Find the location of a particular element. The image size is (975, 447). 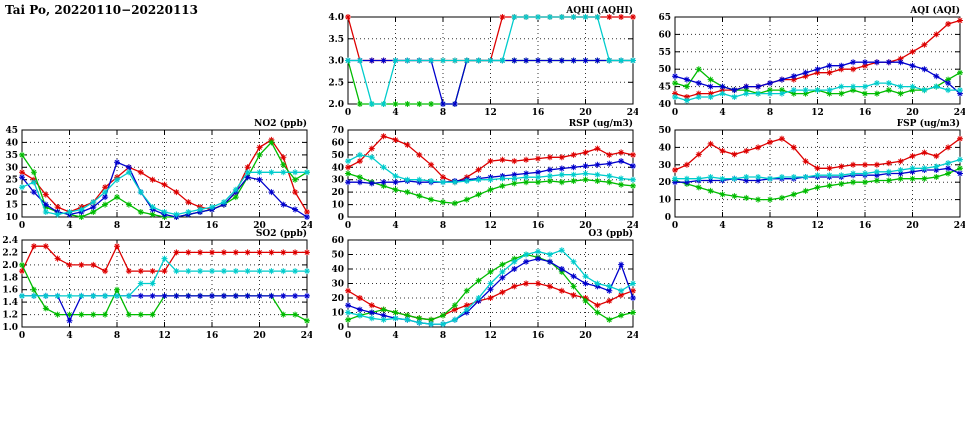

ytick-label: 55 is located at coordinates (664, 53).